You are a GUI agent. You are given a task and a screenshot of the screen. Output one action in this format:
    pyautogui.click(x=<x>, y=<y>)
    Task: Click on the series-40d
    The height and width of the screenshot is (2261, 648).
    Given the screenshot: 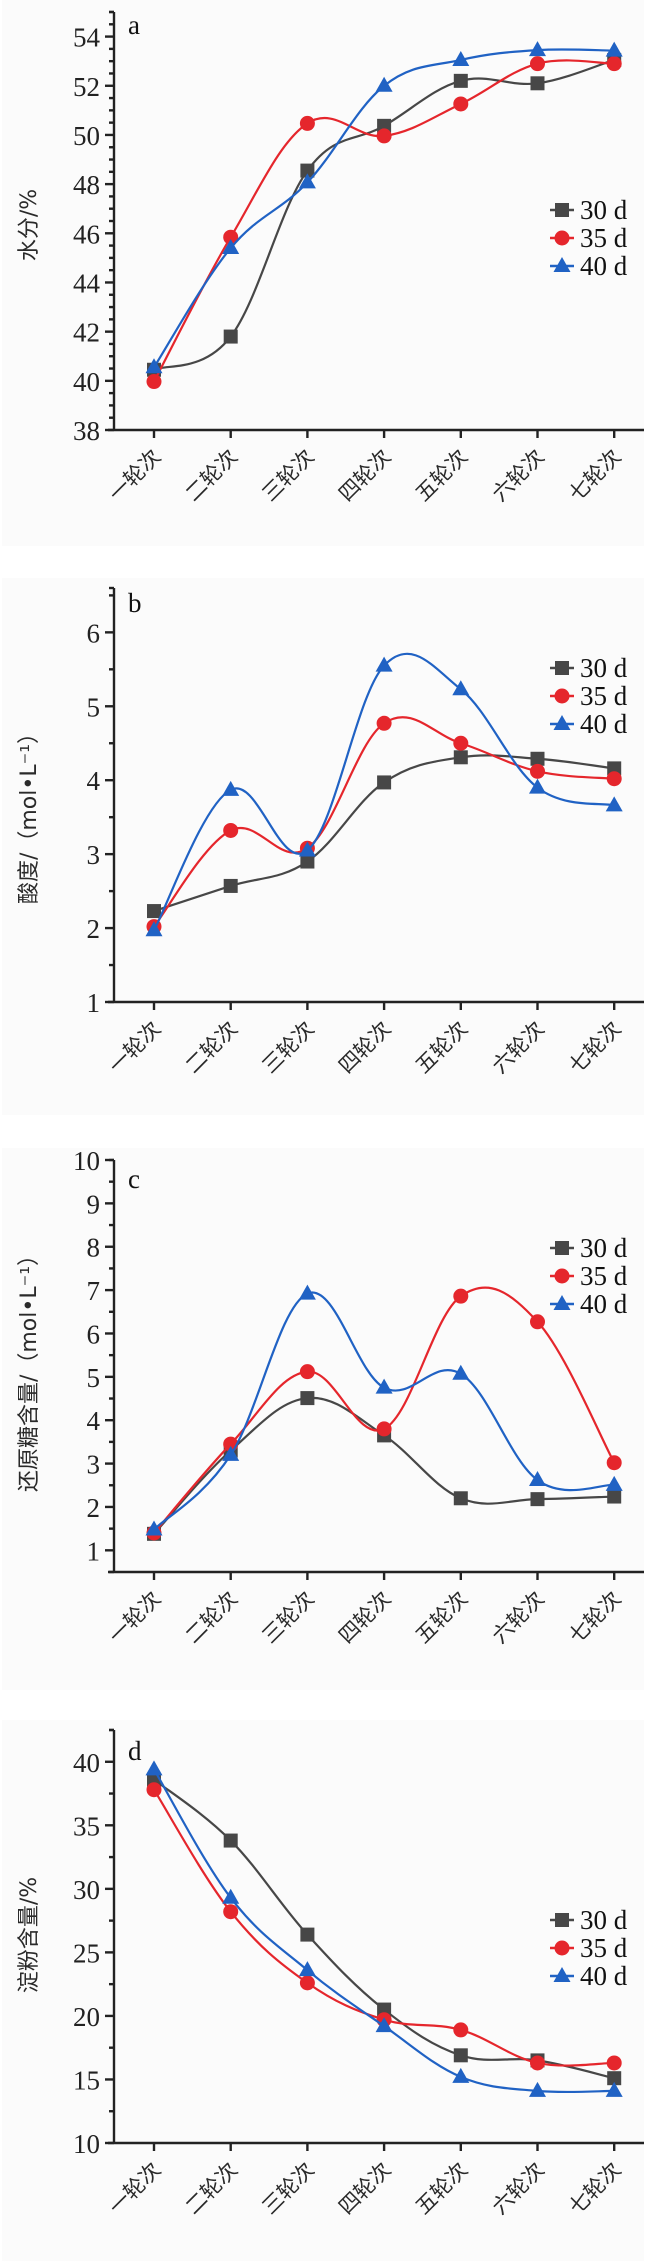 What is the action you would take?
    pyautogui.click(x=384, y=794)
    